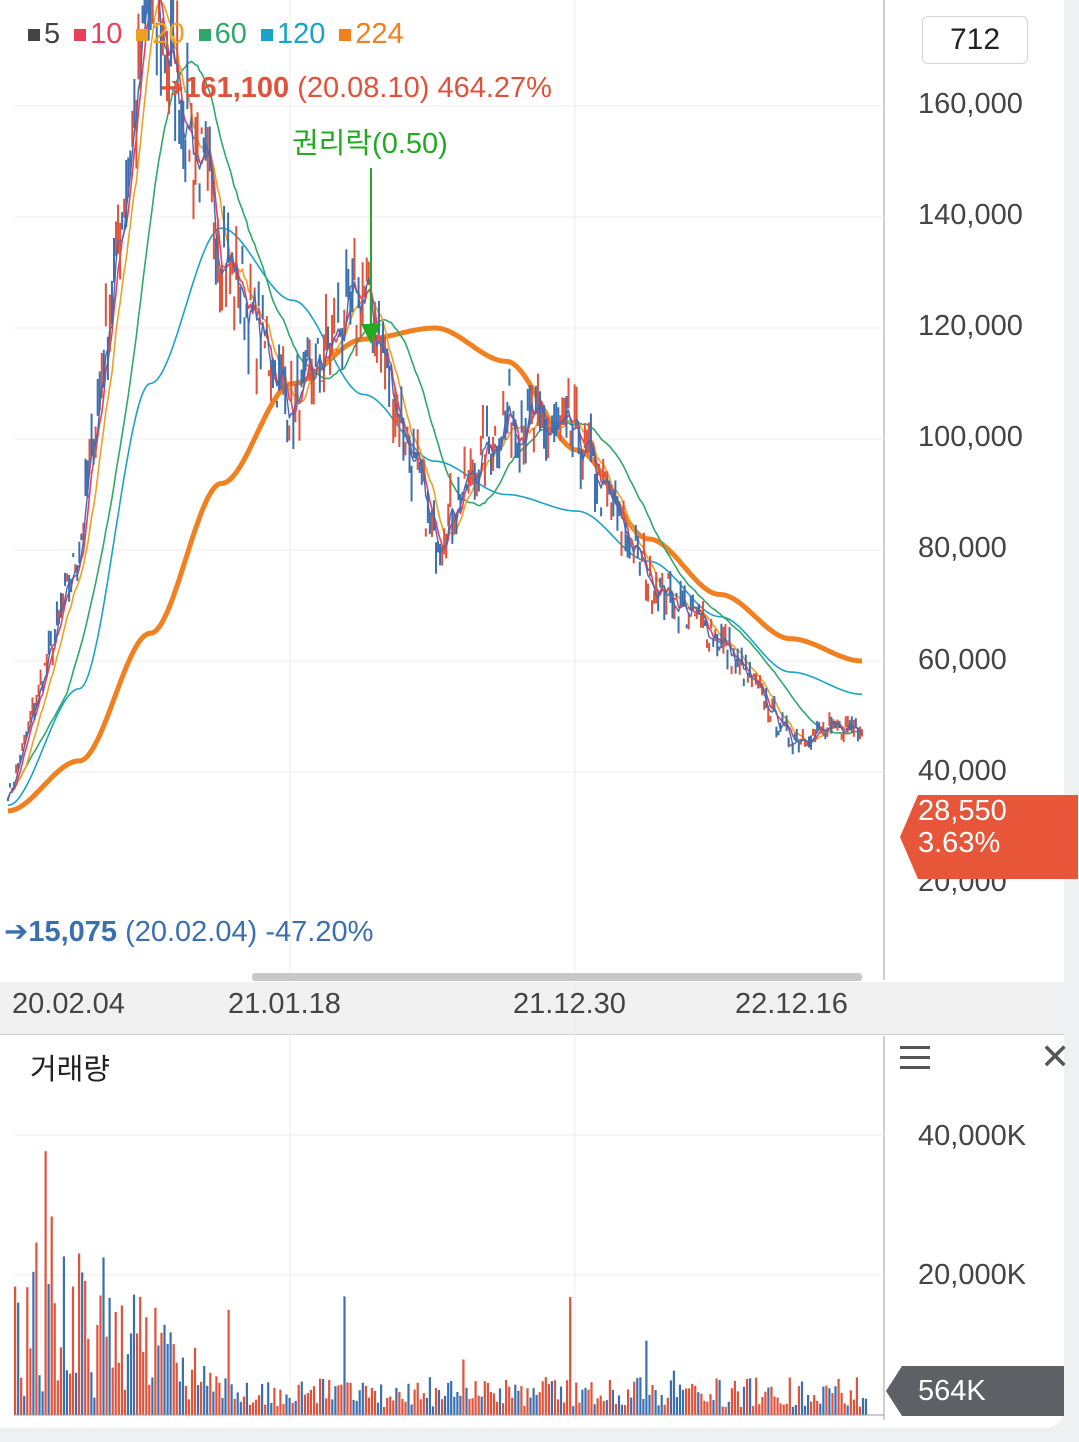  I want to click on legend-item: 10, so click(98, 34).